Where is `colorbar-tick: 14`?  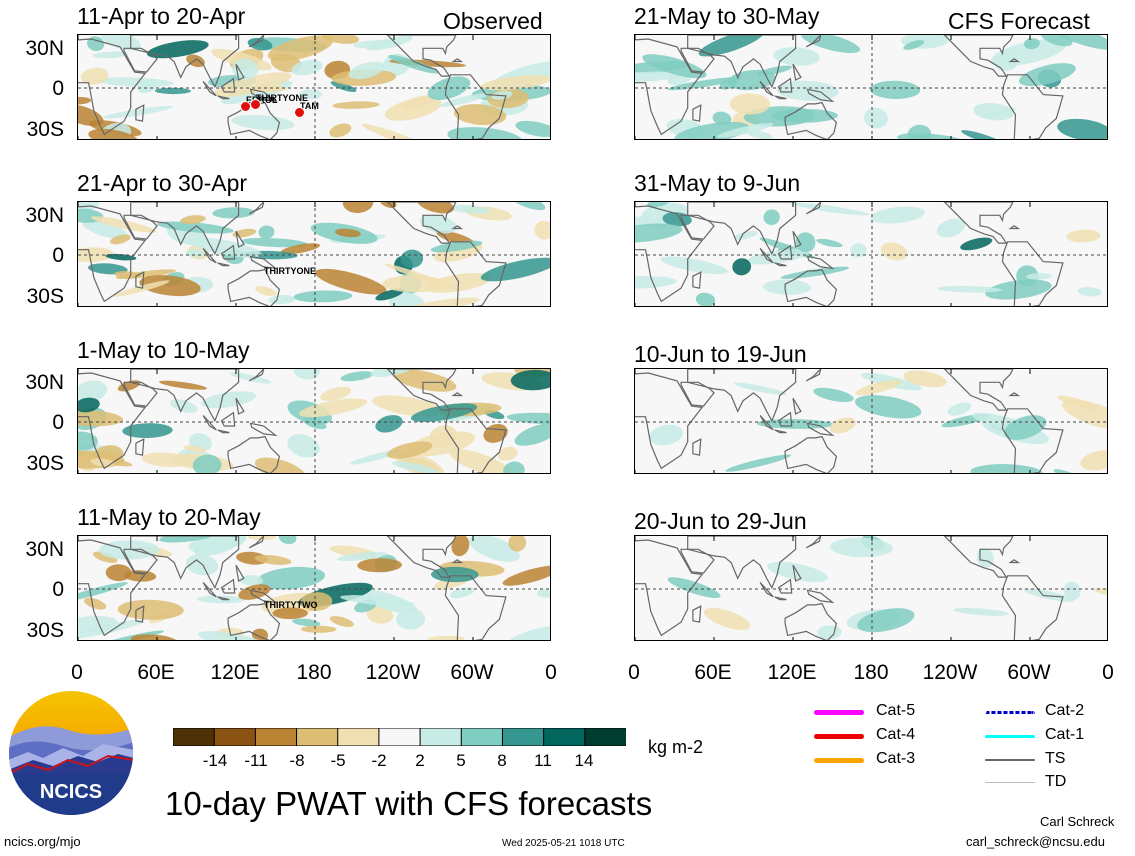
colorbar-tick: 14 is located at coordinates (584, 760).